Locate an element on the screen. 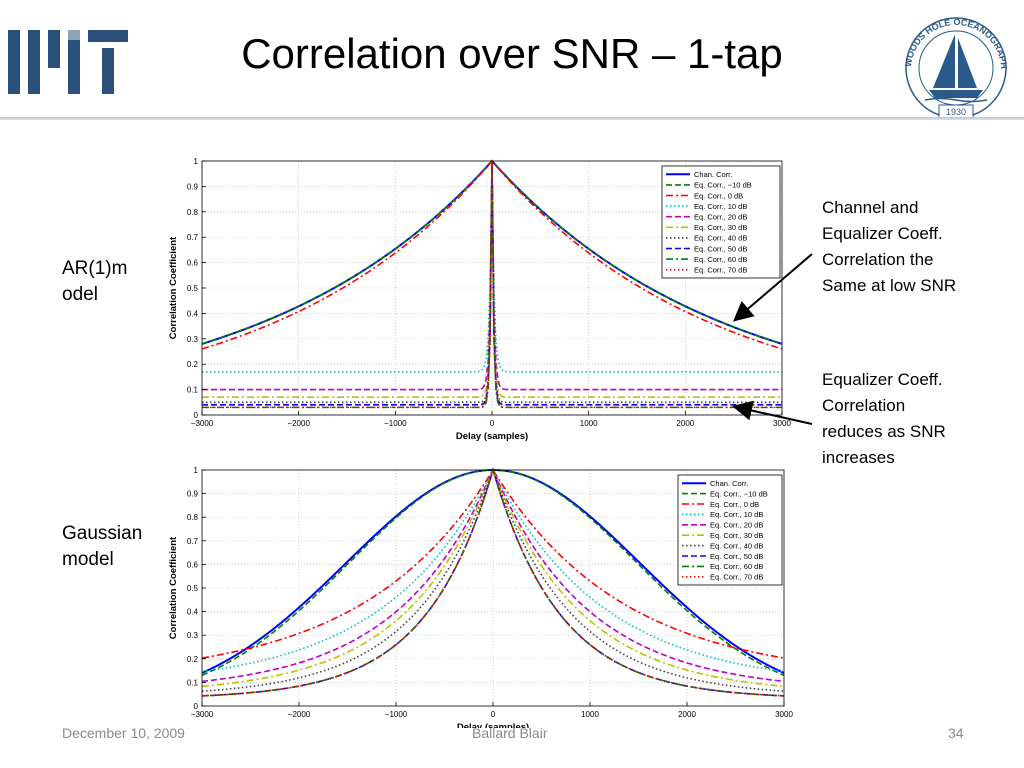 This screenshot has width=1024, height=768. label-gaussian-model: Gaussian model is located at coordinates (102, 547).